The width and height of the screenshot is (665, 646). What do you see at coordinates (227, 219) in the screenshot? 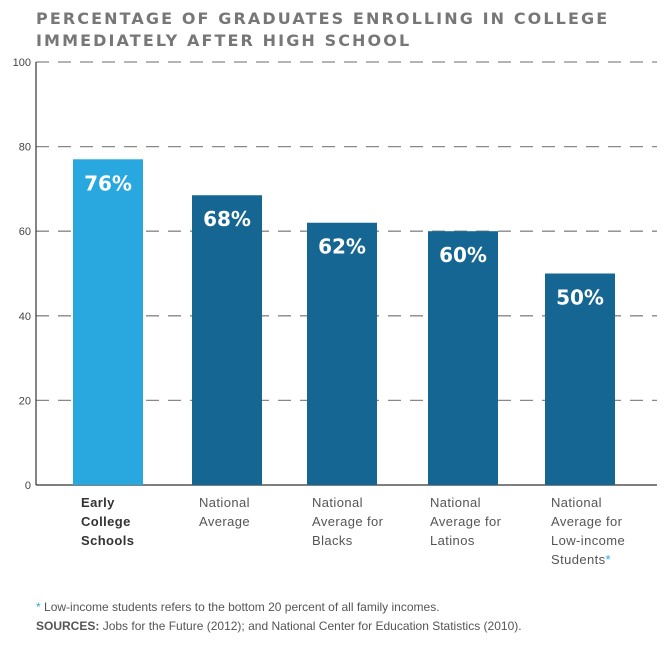
I see `data-label-2: 68%` at bounding box center [227, 219].